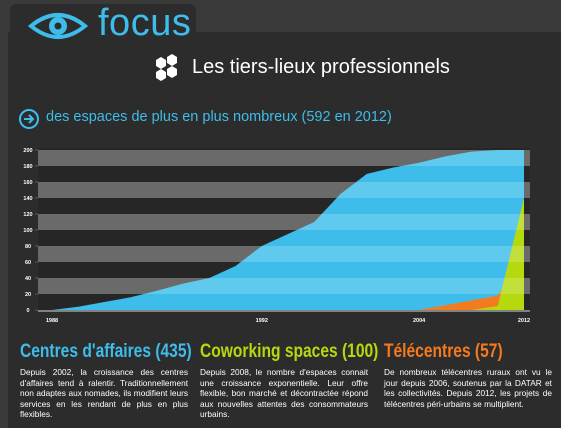  What do you see at coordinates (27, 183) in the screenshot?
I see `y-tick-label: 160` at bounding box center [27, 183].